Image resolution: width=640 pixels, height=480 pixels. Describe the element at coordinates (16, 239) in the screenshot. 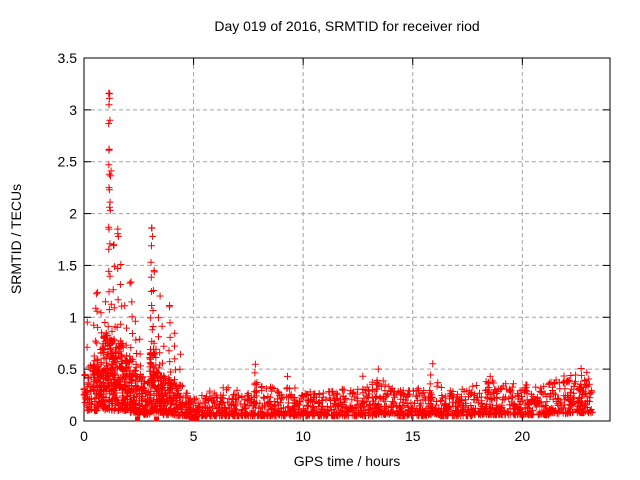

I see `y-axis-label: SRMTID / TECUs` at that location.